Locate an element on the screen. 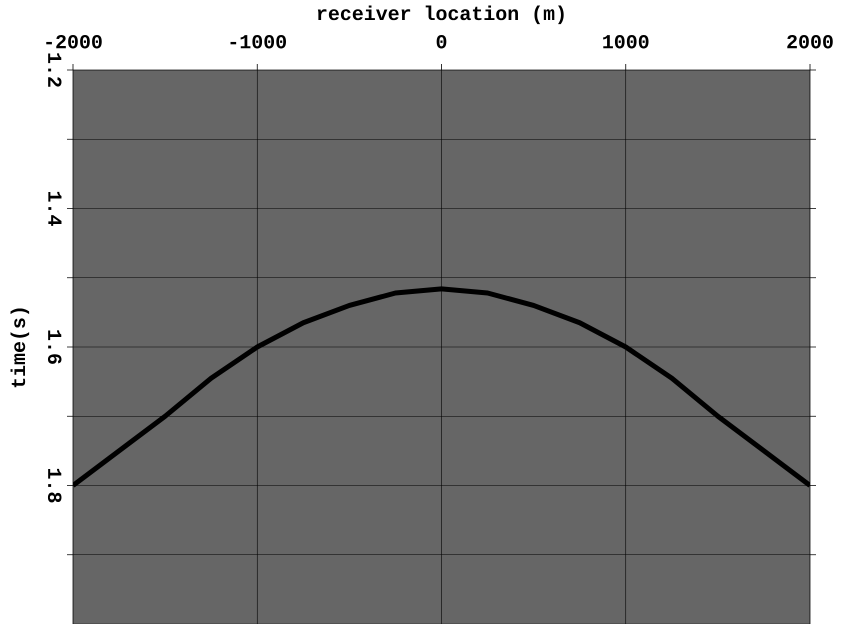 This screenshot has width=843, height=624. x-tick-label: 2000 is located at coordinates (810, 41).